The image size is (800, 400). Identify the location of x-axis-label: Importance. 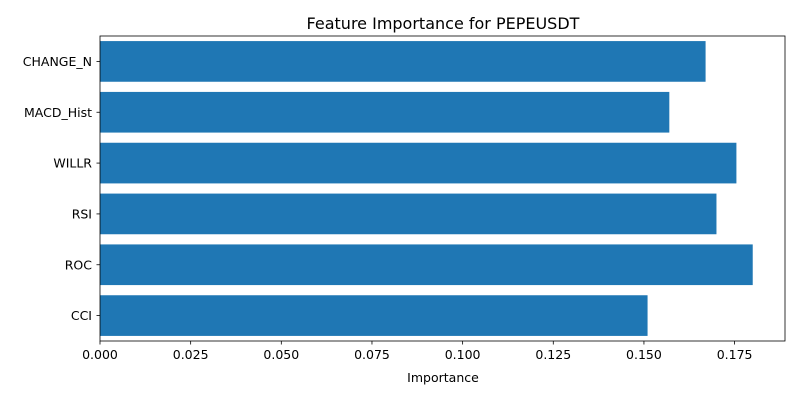
(443, 377).